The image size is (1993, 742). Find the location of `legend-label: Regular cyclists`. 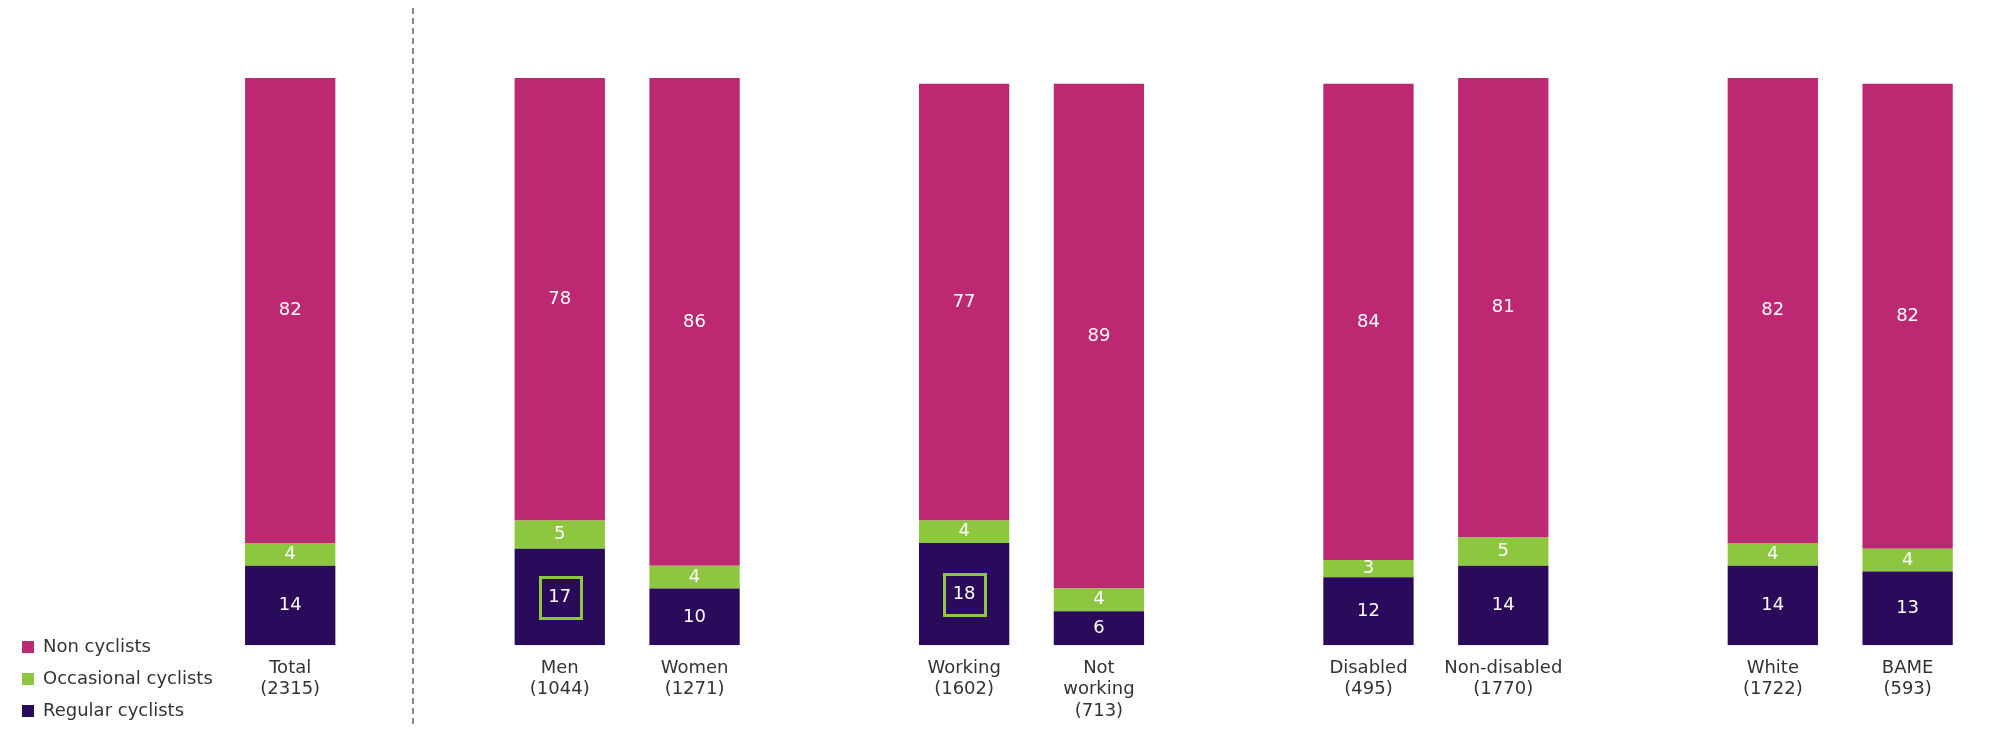

legend-label: Regular cyclists is located at coordinates (114, 709).